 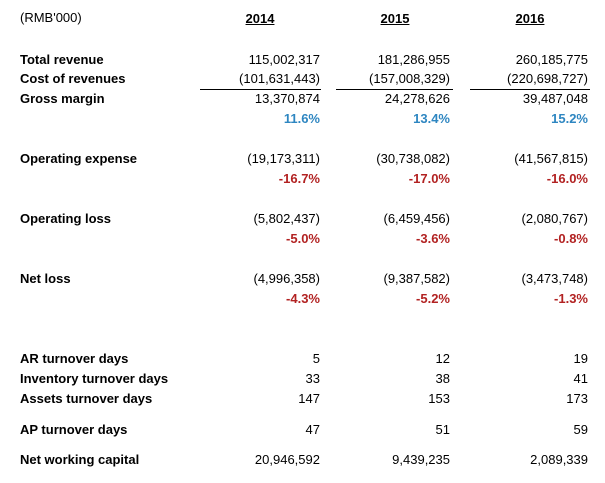 I want to click on operating-loss-pct-2014: -5.0%, so click(x=303, y=238).